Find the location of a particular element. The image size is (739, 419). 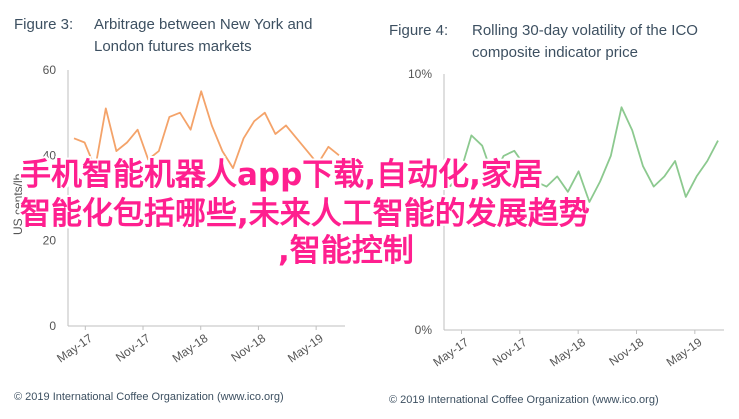

figure-3-ytick-label: 0 is located at coordinates (52, 326).